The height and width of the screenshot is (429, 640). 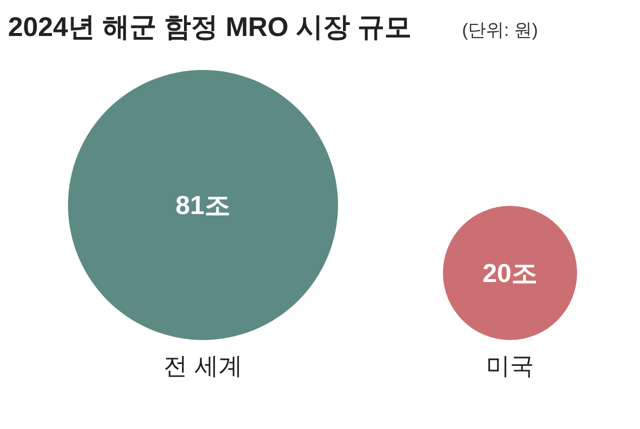 What do you see at coordinates (510, 273) in the screenshot?
I see `data-label: 20조` at bounding box center [510, 273].